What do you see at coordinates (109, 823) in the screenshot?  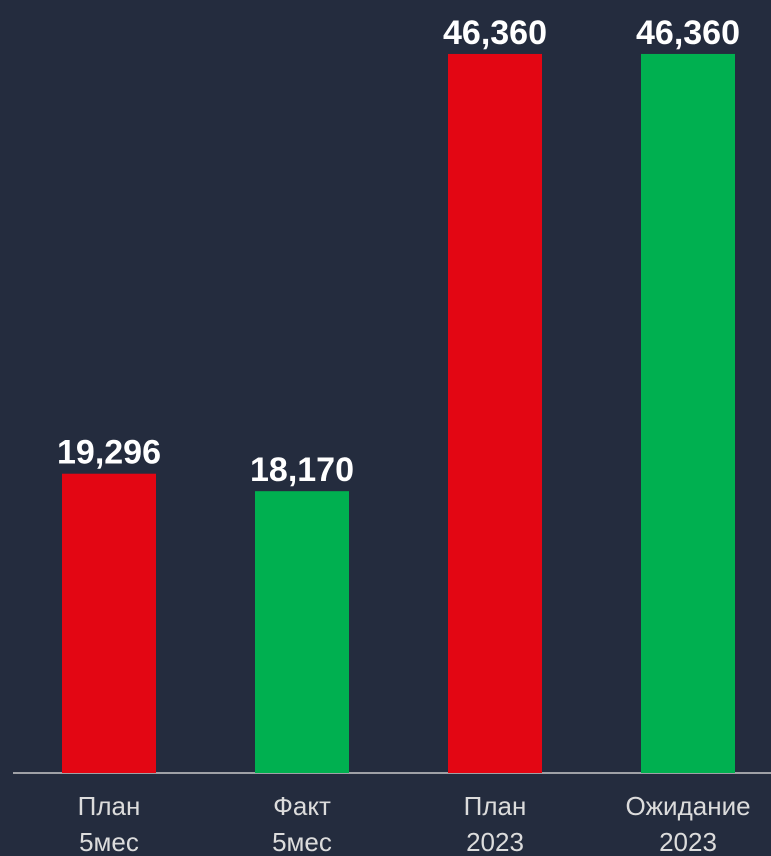 I see `x-tick-label: План 5мес` at bounding box center [109, 823].